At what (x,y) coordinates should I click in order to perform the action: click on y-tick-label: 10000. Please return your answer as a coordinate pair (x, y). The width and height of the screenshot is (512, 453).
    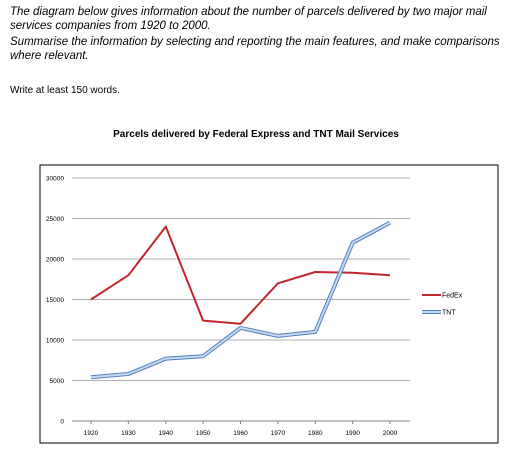
    Looking at the image, I should click on (55, 341).